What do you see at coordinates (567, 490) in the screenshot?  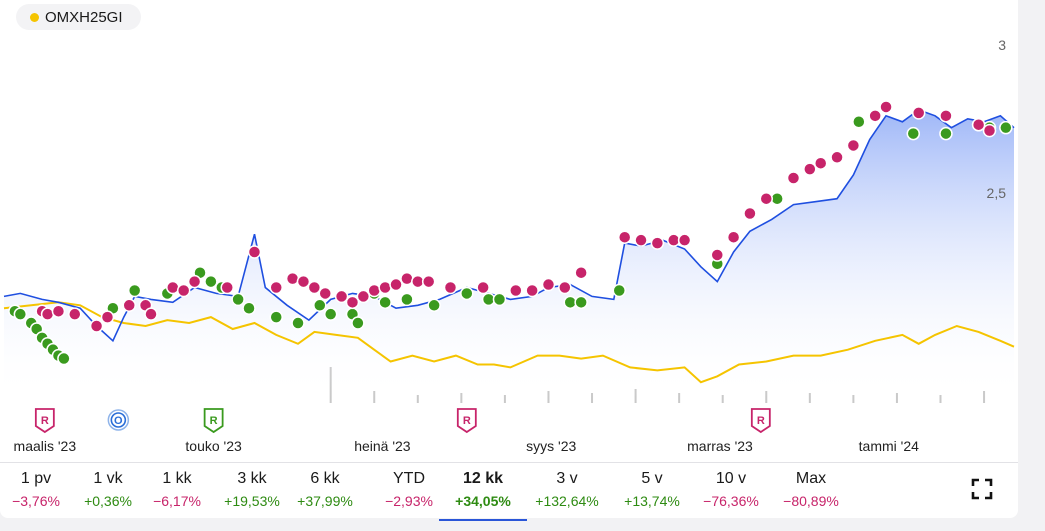 I see `period-3-v: 3 v +132,64%` at bounding box center [567, 490].